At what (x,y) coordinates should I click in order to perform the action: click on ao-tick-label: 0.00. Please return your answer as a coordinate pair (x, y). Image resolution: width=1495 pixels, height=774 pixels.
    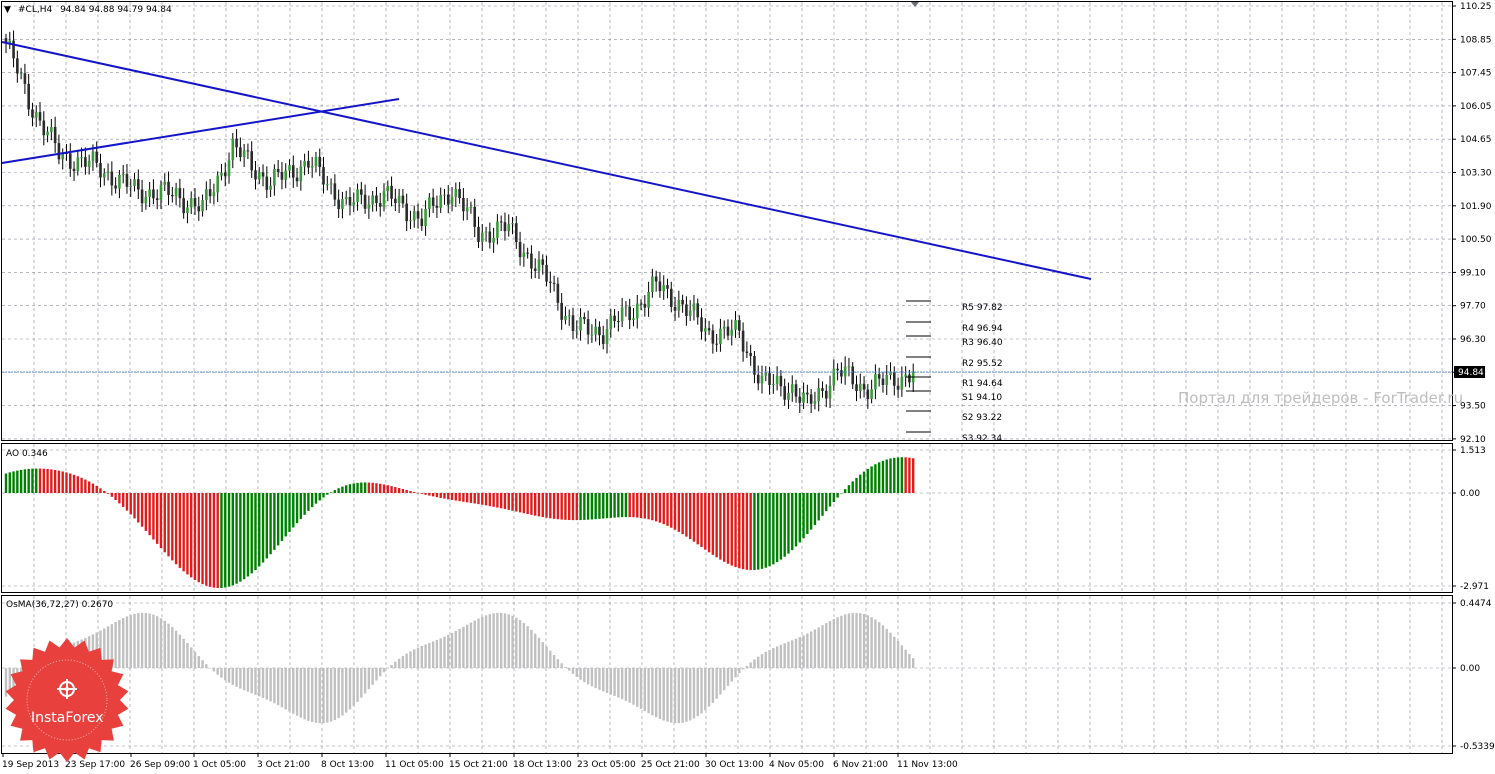
    Looking at the image, I should click on (1470, 494).